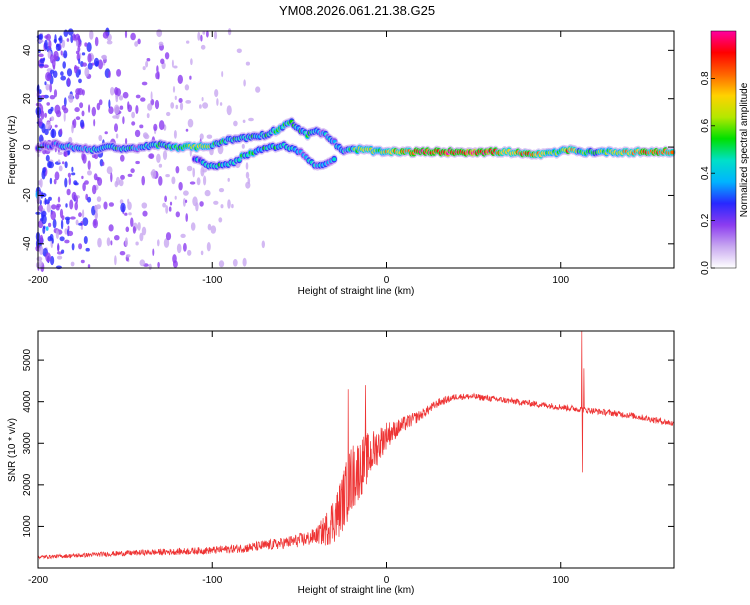 This screenshot has height=605, width=750. Describe the element at coordinates (12, 150) in the screenshot. I see `spectrogram-y-label: Frequency (Hz)` at that location.